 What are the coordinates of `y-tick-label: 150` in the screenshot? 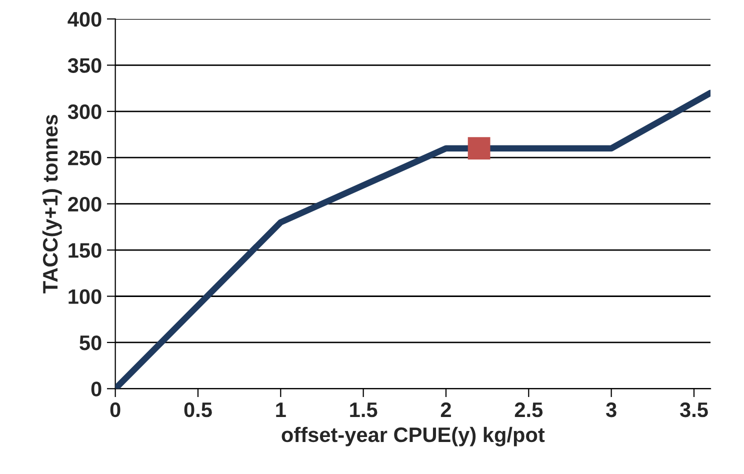 It's located at (85, 250).